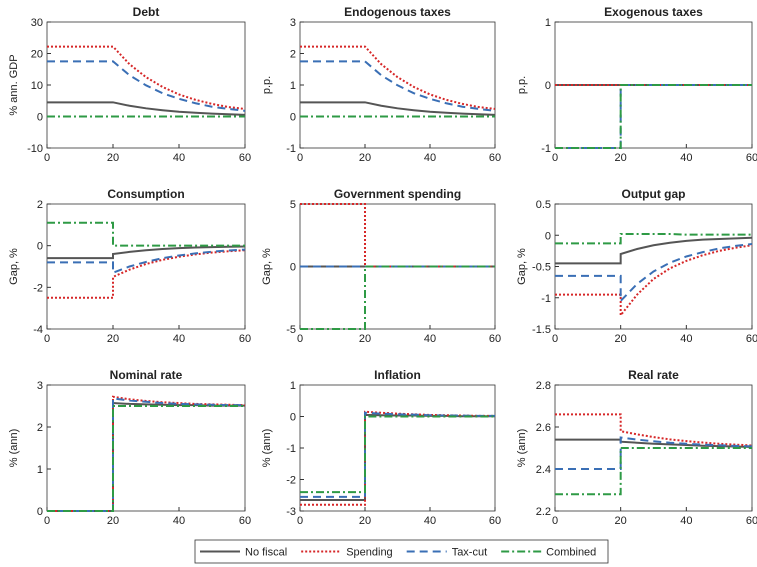 This screenshot has width=757, height=567. What do you see at coordinates (469, 553) in the screenshot?
I see `legend-label: Tax-cut` at bounding box center [469, 553].